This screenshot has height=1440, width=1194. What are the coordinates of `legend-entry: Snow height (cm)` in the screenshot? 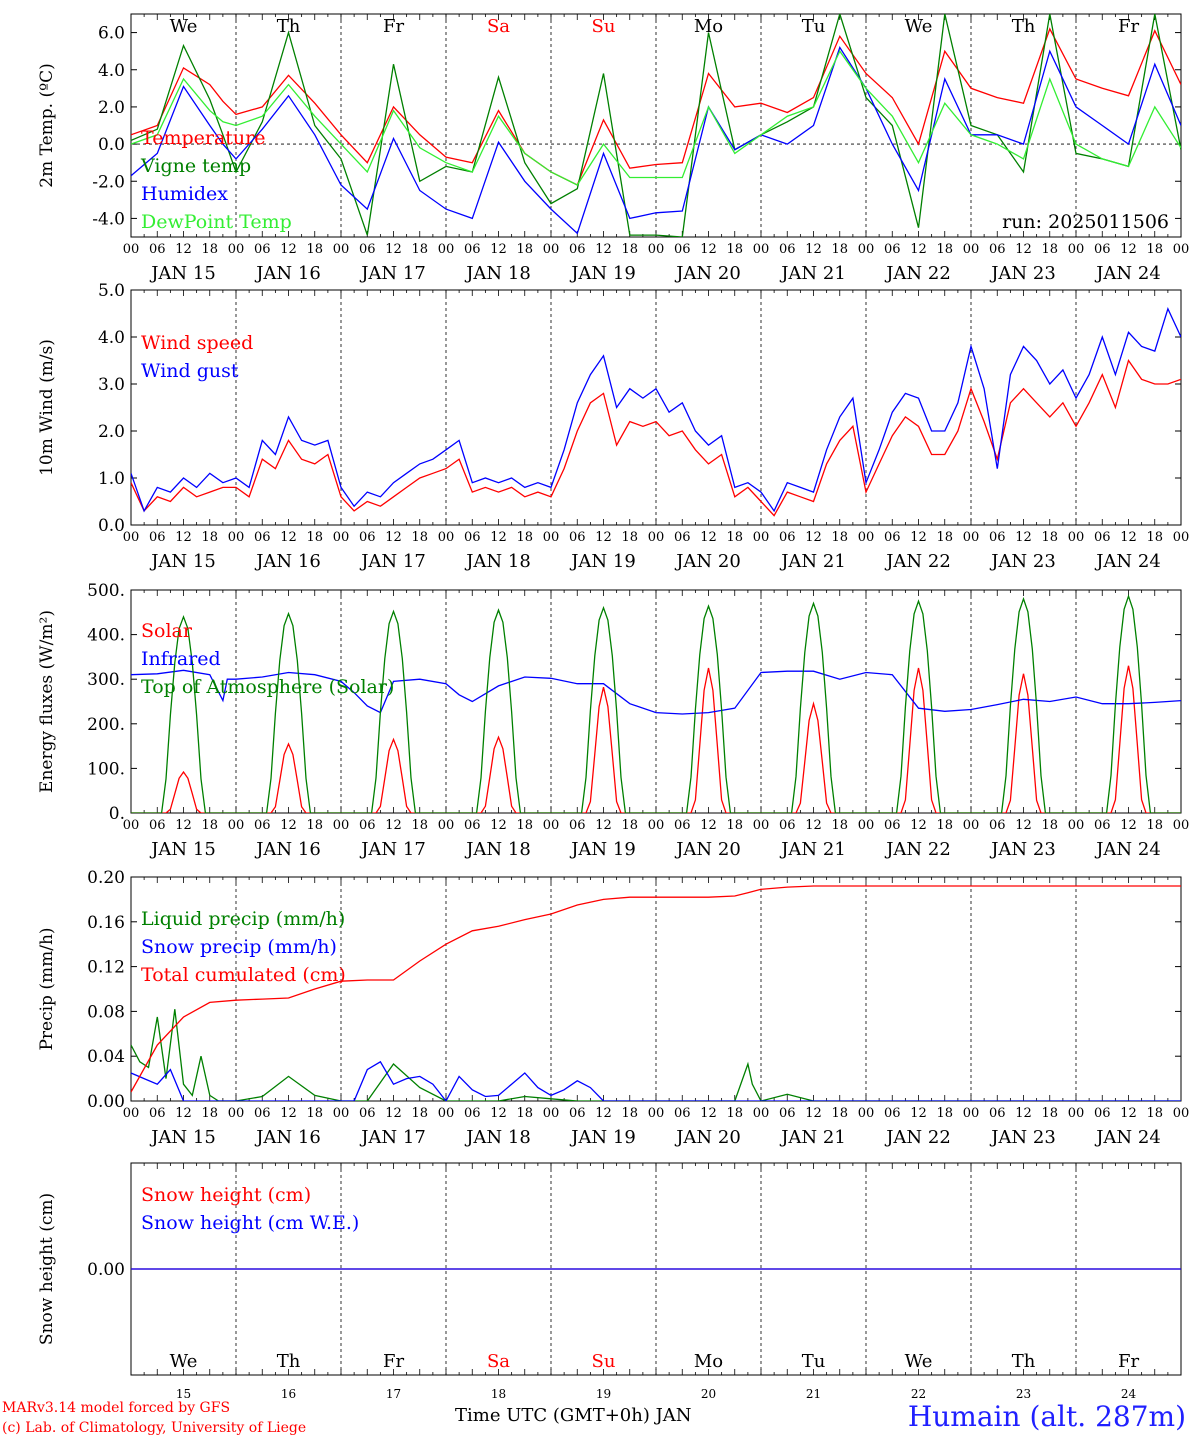 It's located at (226, 1195).